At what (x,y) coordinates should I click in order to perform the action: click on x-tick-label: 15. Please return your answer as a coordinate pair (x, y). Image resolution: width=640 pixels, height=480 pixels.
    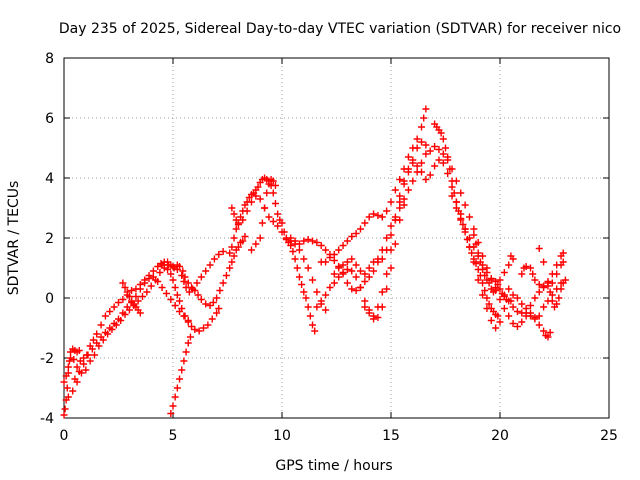
    Looking at the image, I should click on (391, 436).